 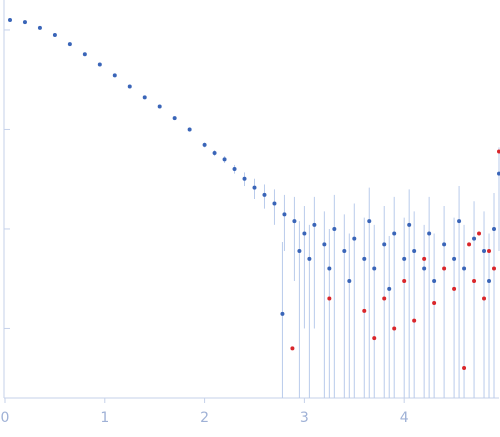 I want to click on x-tick-label: 4, so click(x=404, y=418).